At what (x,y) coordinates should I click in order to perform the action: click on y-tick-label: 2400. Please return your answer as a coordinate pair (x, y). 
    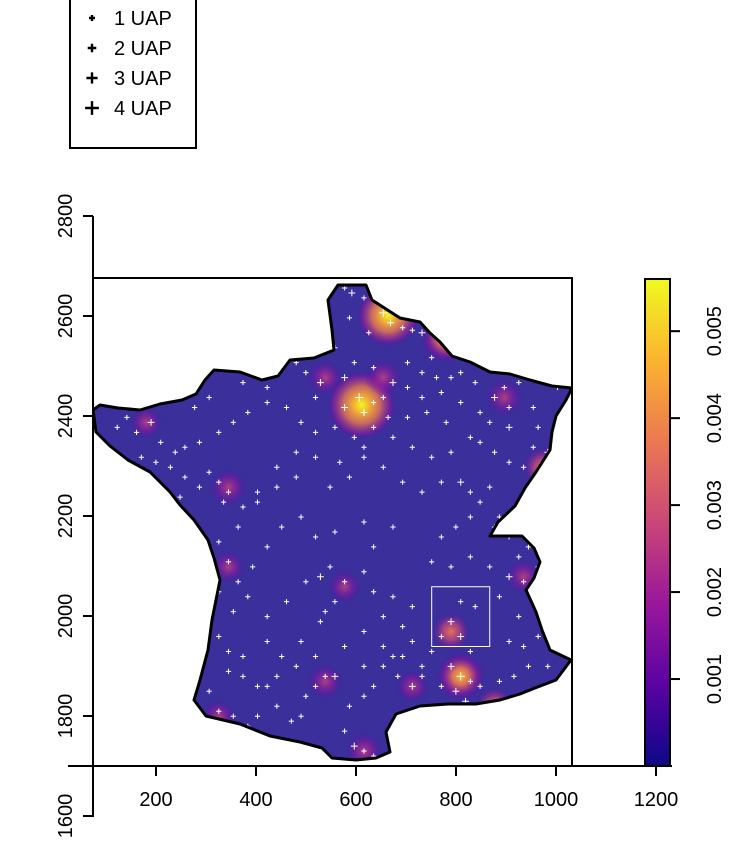
    Looking at the image, I should click on (66, 416).